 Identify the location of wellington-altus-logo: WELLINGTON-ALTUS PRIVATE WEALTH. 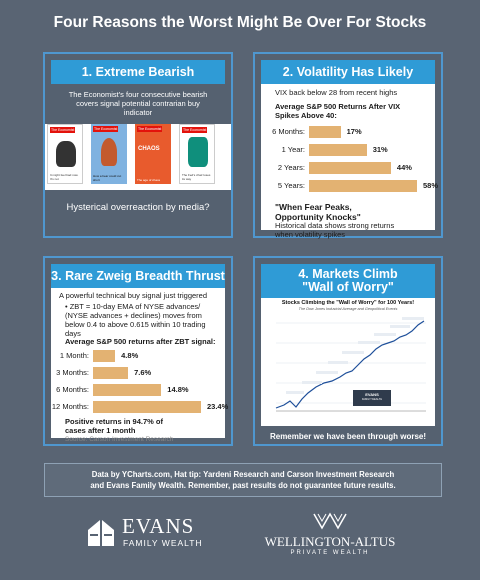
(330, 540).